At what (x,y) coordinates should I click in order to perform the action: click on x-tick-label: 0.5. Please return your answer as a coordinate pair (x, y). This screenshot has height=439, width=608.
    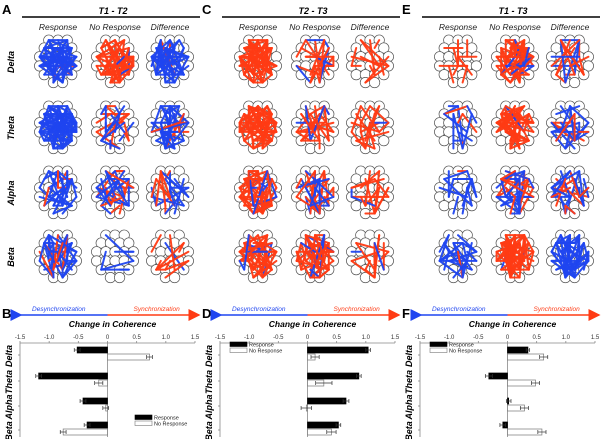
    Looking at the image, I should click on (336, 338).